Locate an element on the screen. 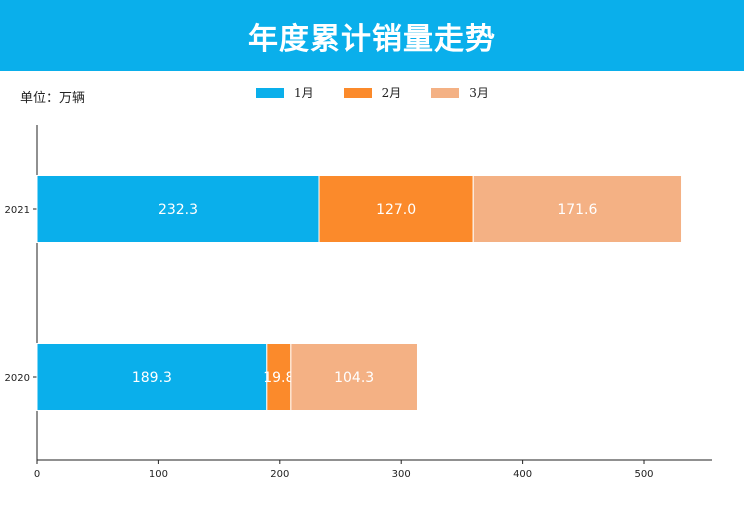  legend-item-mar: 3月 is located at coordinates (460, 92).